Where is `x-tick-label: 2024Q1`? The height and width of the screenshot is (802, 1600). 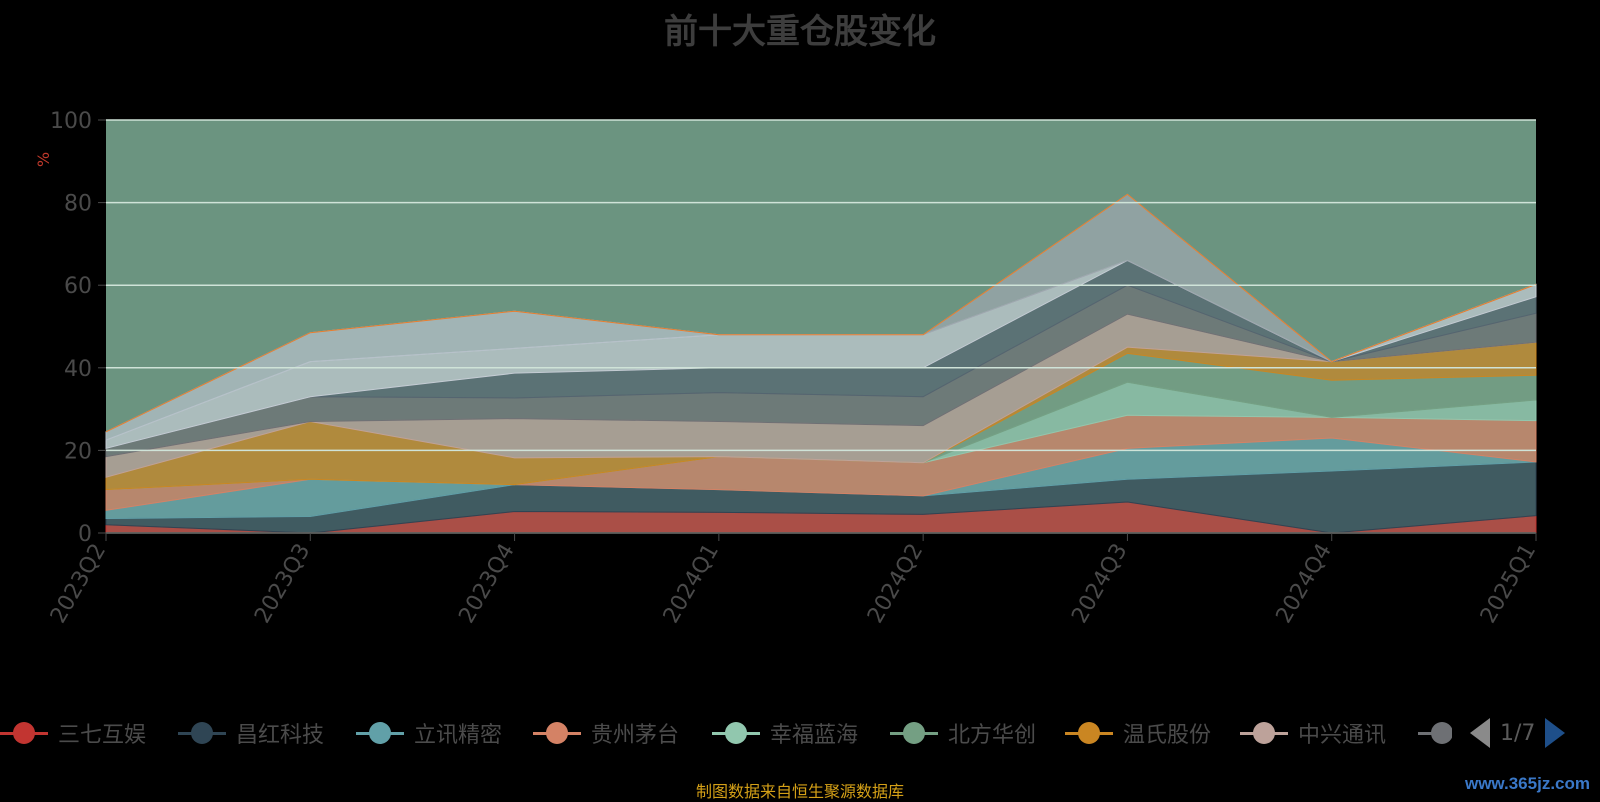 x-tick-label: 2024Q1 is located at coordinates (691, 584).